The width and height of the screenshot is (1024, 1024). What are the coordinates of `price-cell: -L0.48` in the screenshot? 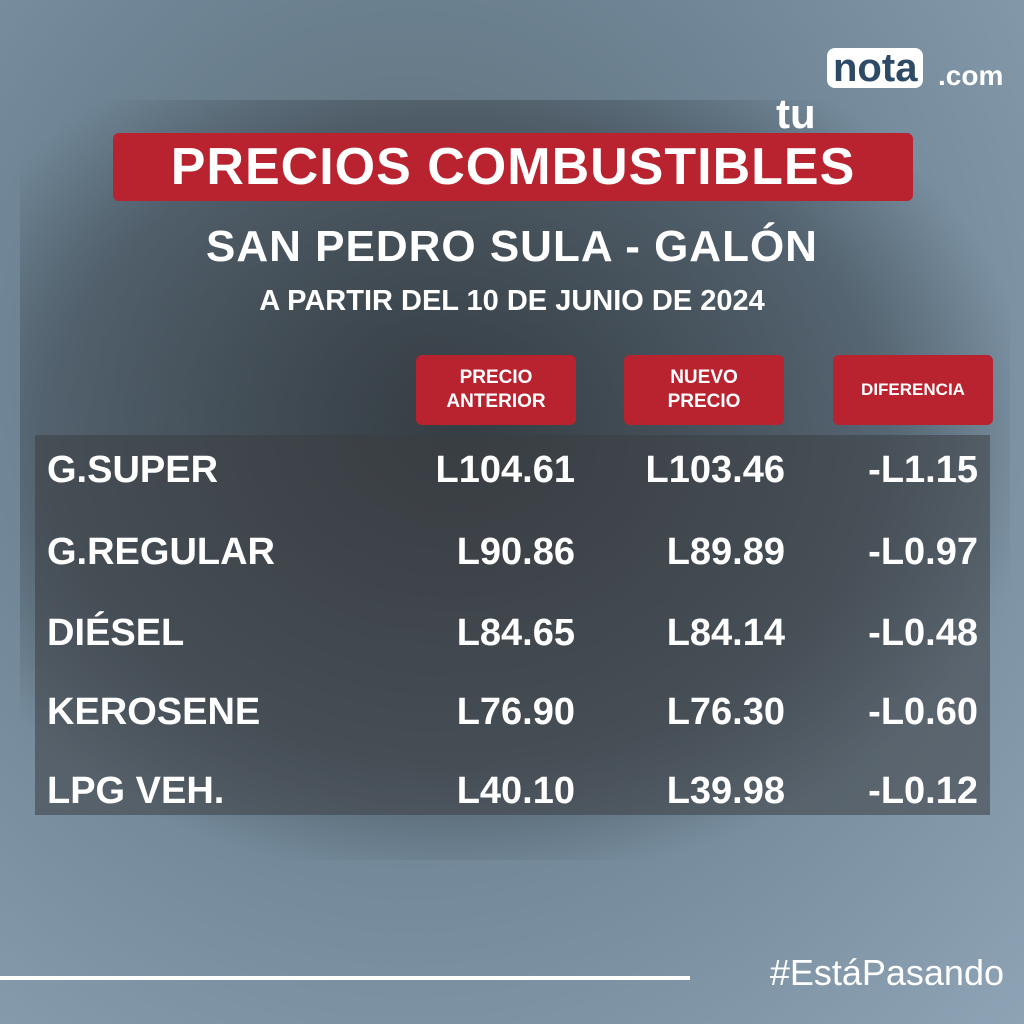 It's located at (923, 633).